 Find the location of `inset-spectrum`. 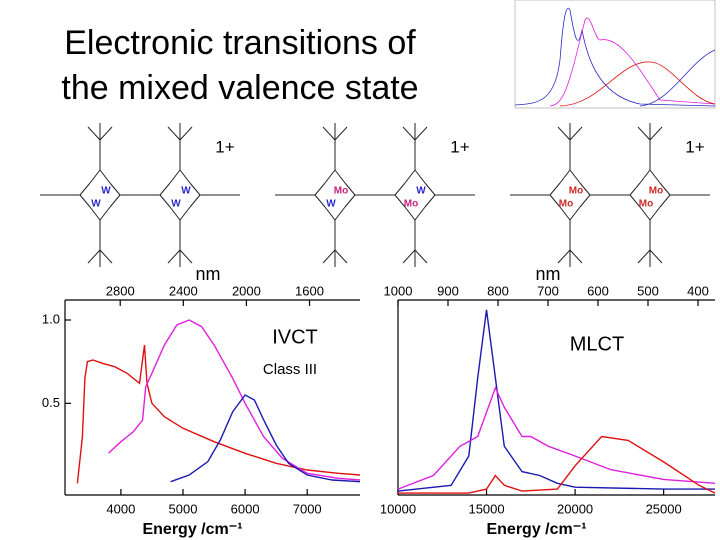

inset-spectrum is located at coordinates (615, 54).